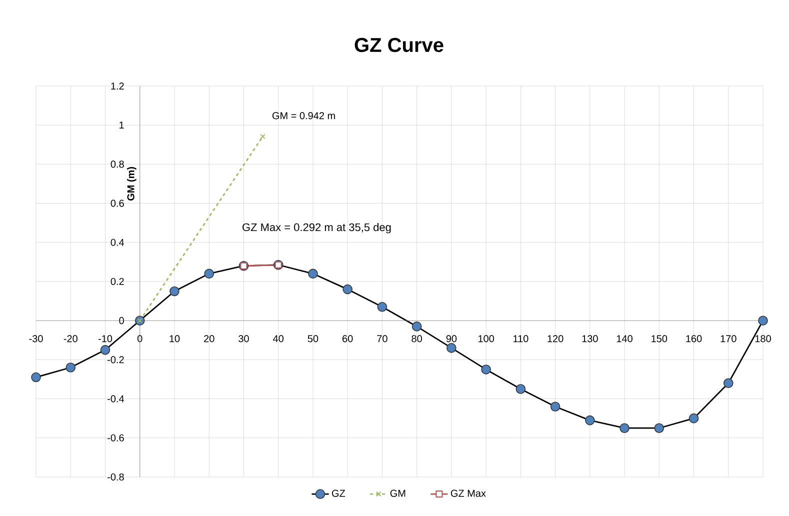  What do you see at coordinates (117, 282) in the screenshot?
I see `y-tick-label: 0.2` at bounding box center [117, 282].